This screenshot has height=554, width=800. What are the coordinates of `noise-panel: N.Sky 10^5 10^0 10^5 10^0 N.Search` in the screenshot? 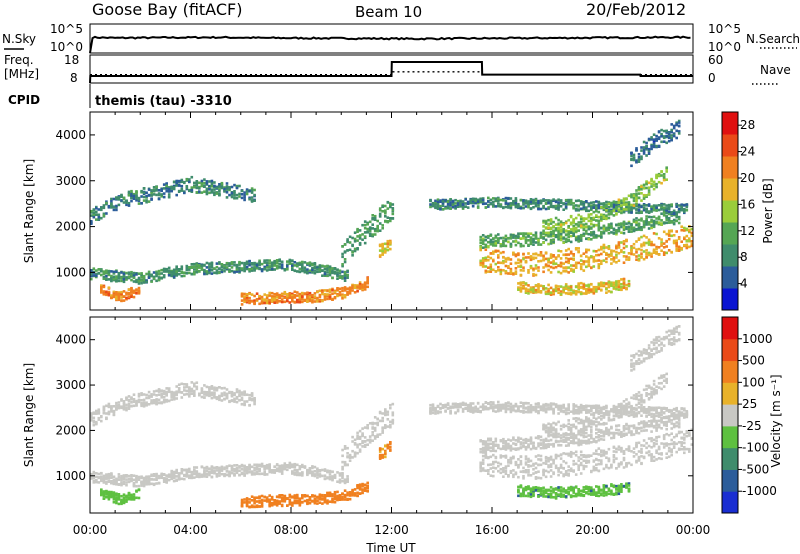 It's located at (401, 38).